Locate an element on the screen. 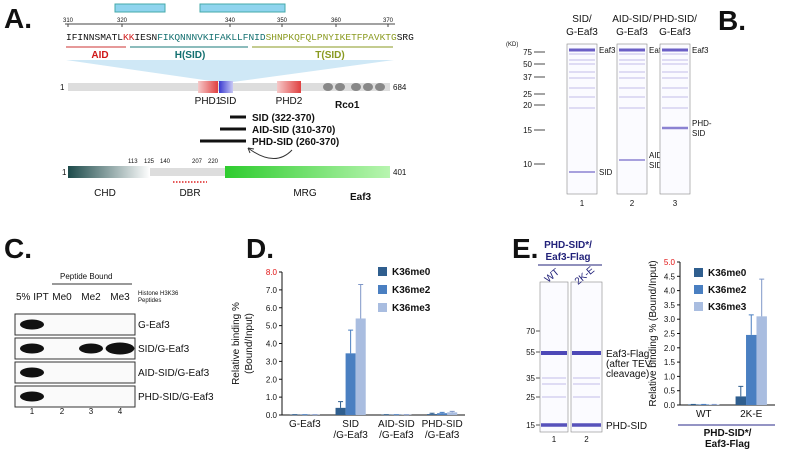  region-label: AID is located at coordinates (99, 55).